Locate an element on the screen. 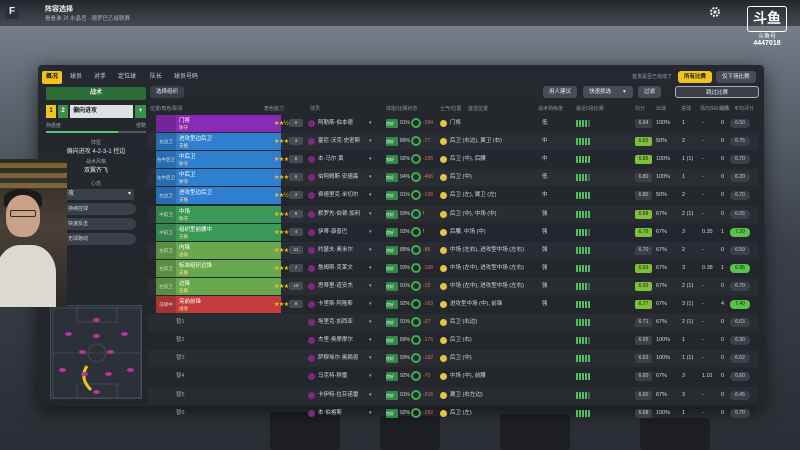 This screenshot has width=800, height=450. header-player: 球员 is located at coordinates (315, 109).